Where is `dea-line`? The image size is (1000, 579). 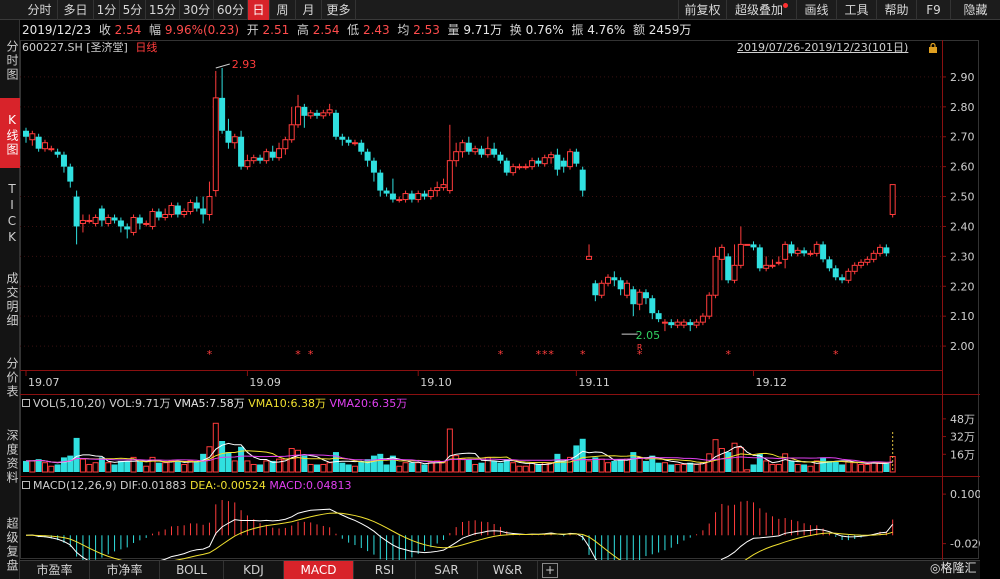
dea-line is located at coordinates (459, 536).